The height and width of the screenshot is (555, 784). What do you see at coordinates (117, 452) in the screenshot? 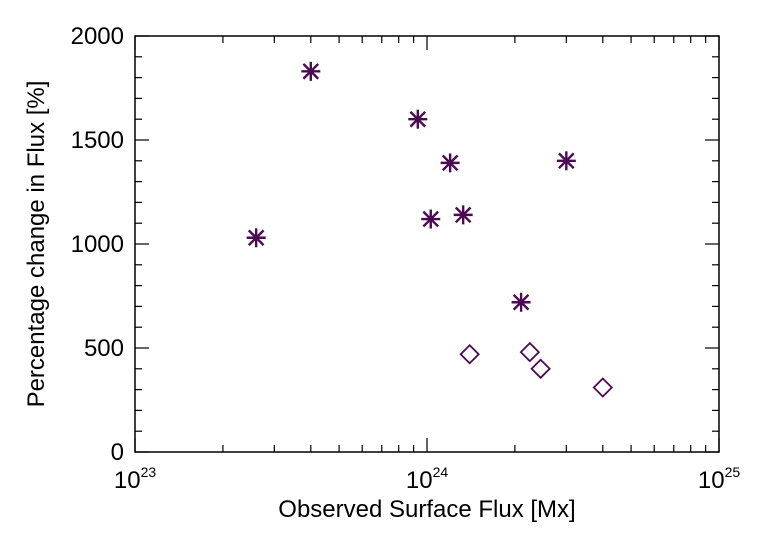
I see `y-tick-label: 0` at bounding box center [117, 452].